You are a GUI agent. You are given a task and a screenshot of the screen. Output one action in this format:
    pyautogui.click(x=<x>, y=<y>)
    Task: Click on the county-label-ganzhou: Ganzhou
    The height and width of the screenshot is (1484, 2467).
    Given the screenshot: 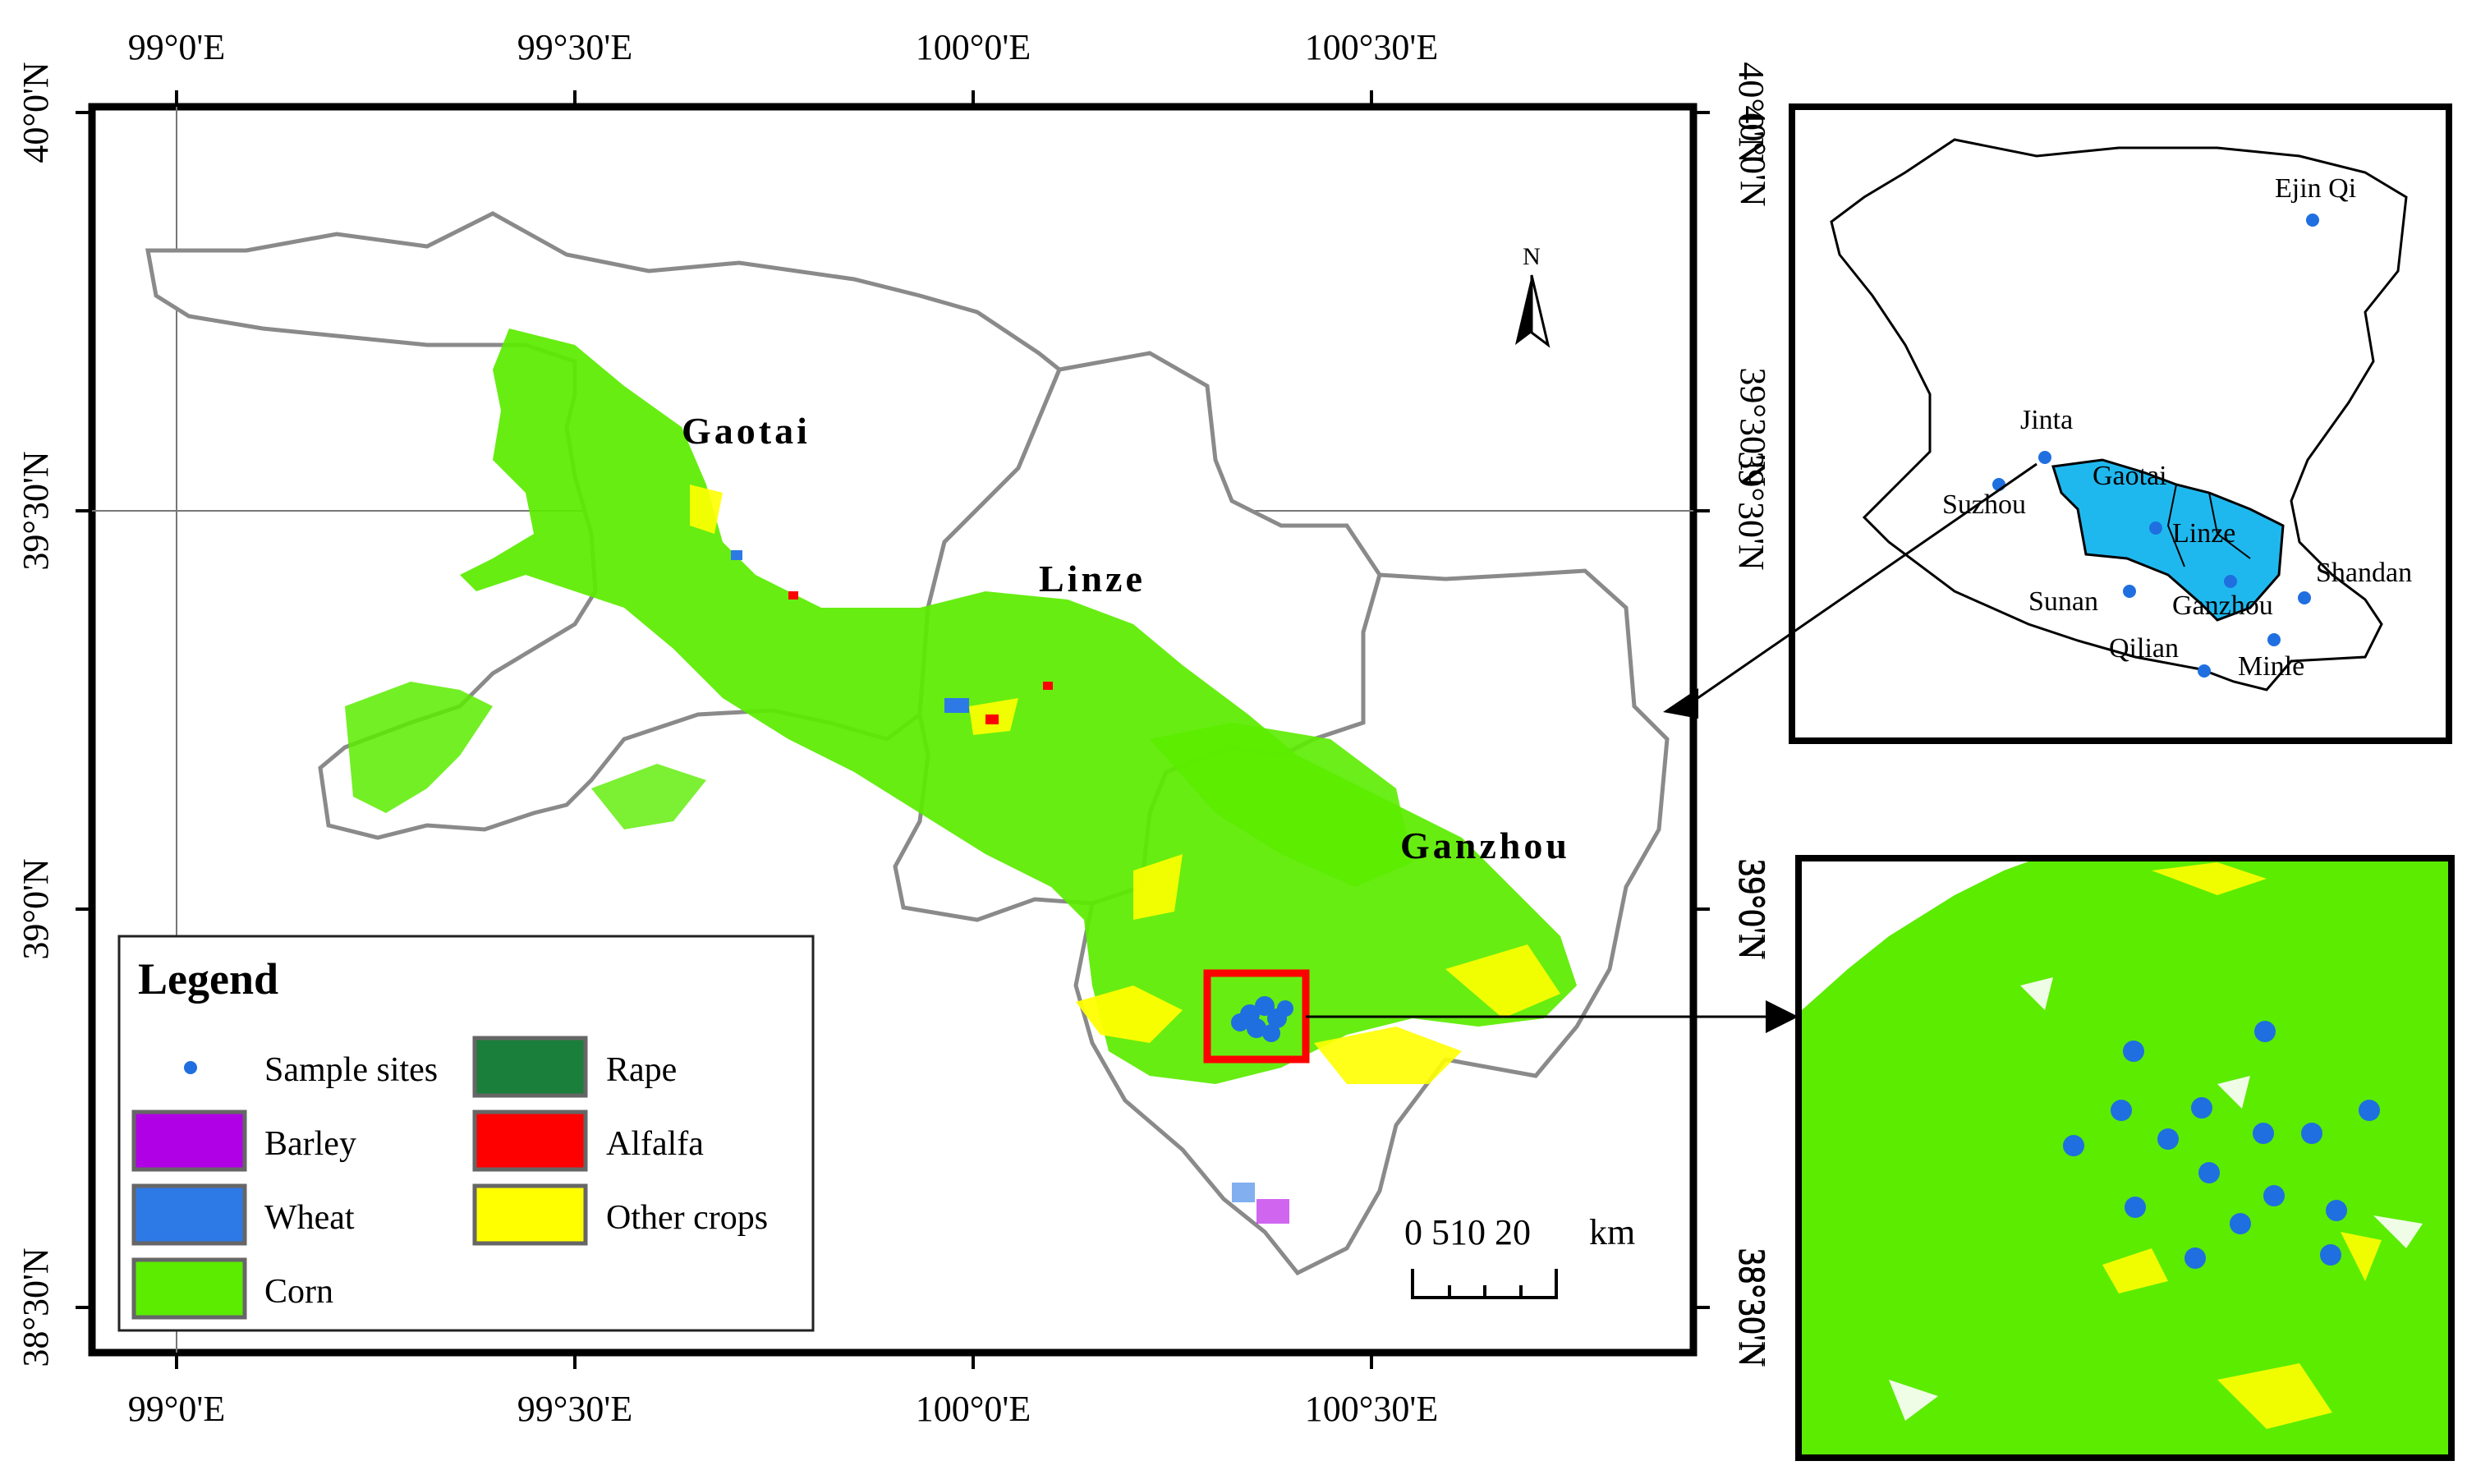 What is the action you would take?
    pyautogui.click(x=1485, y=845)
    